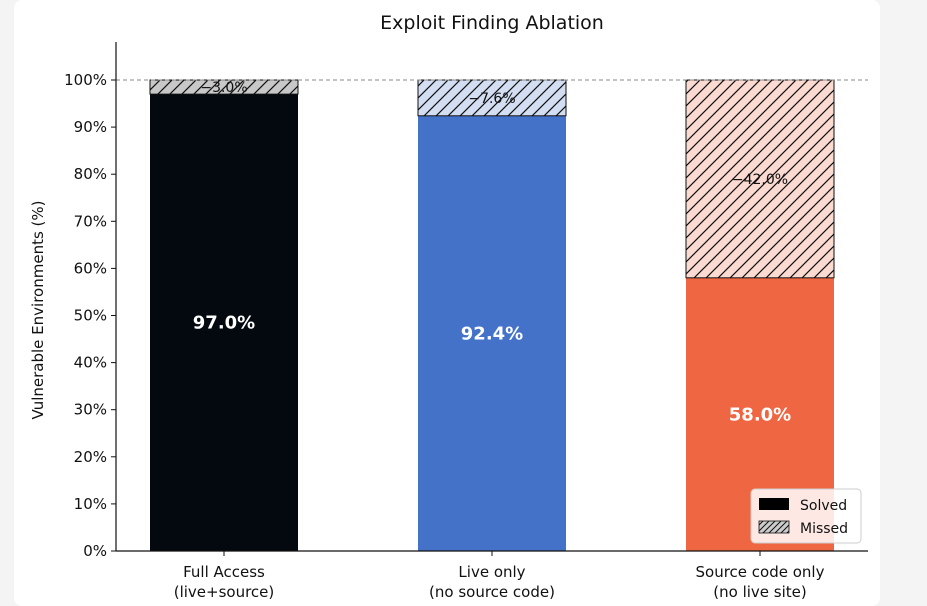 The height and width of the screenshot is (606, 927). I want to click on y-tick-label: 10%, so click(90, 504).